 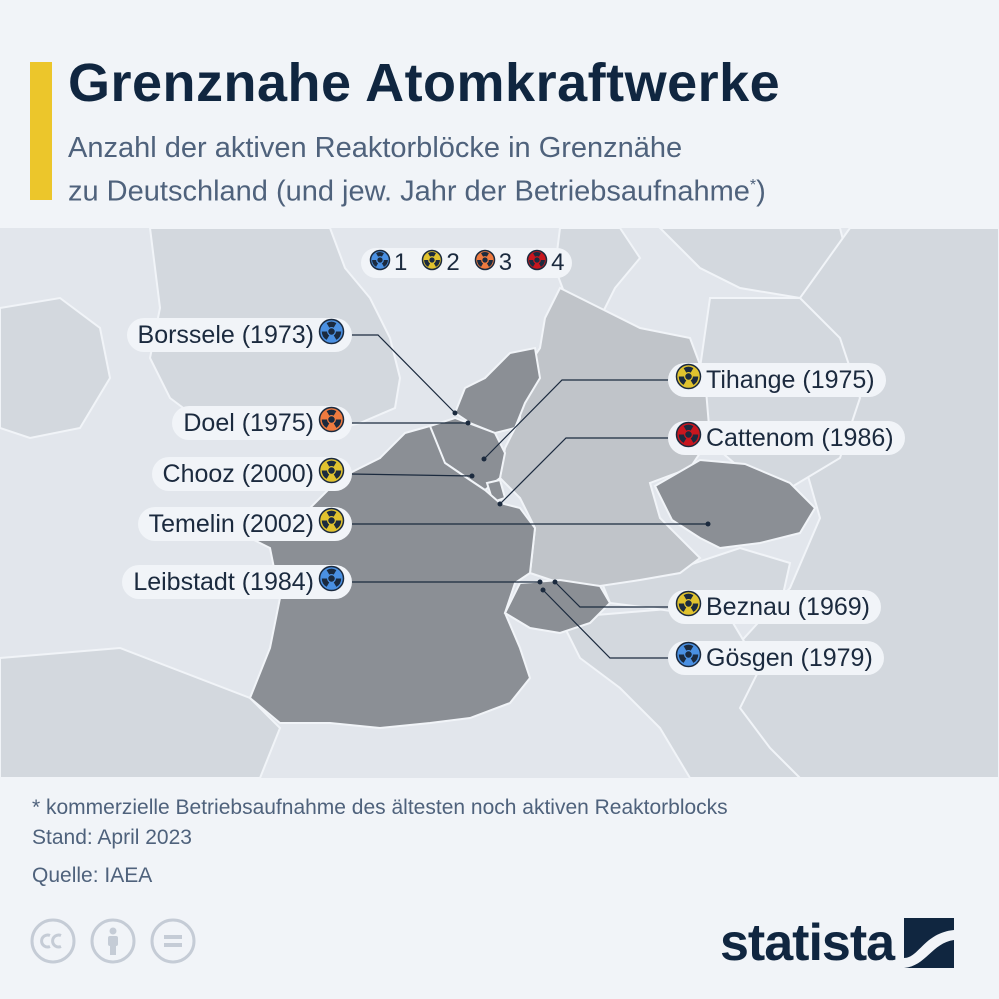 What do you see at coordinates (615, 594) in the screenshot?
I see `leader-line-beznau` at bounding box center [615, 594].